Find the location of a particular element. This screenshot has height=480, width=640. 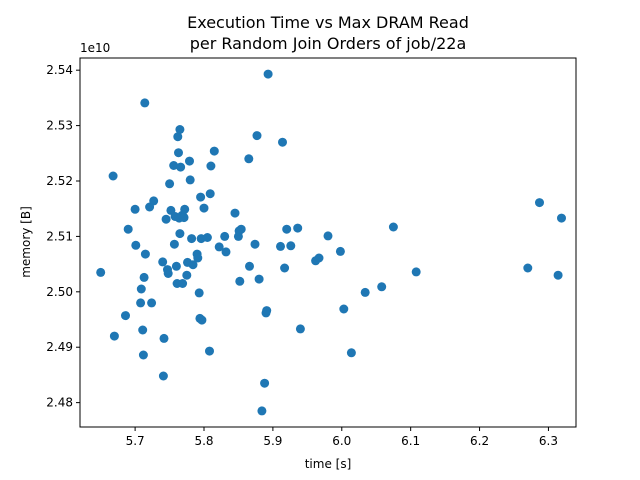

y-tick-label: 2.50 is located at coordinates (59, 292).